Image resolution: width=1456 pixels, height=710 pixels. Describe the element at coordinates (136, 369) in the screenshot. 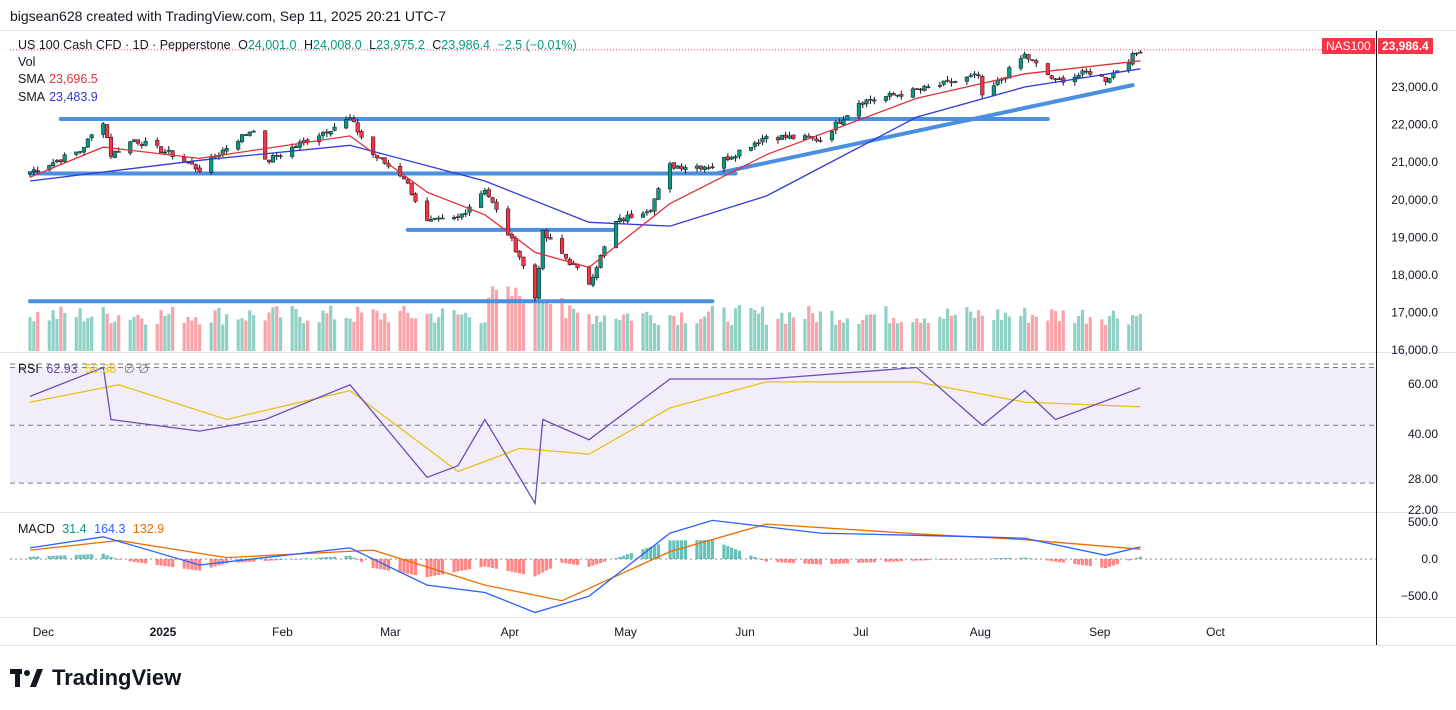

I see `rsi-extra: ∅ ∅` at that location.